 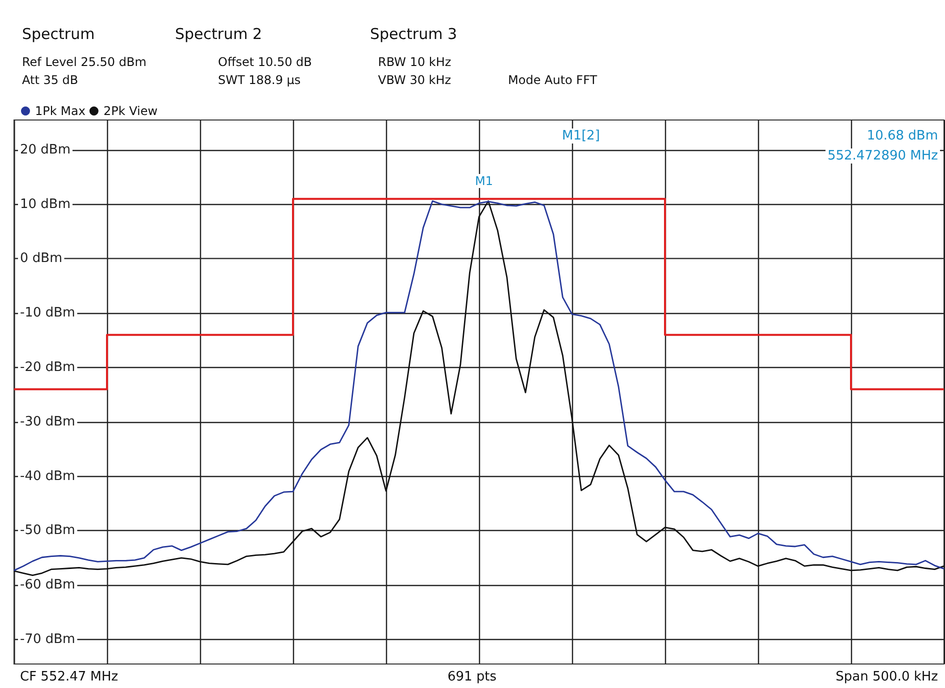 I want to click on text: Att 35 dB, so click(x=50, y=80).